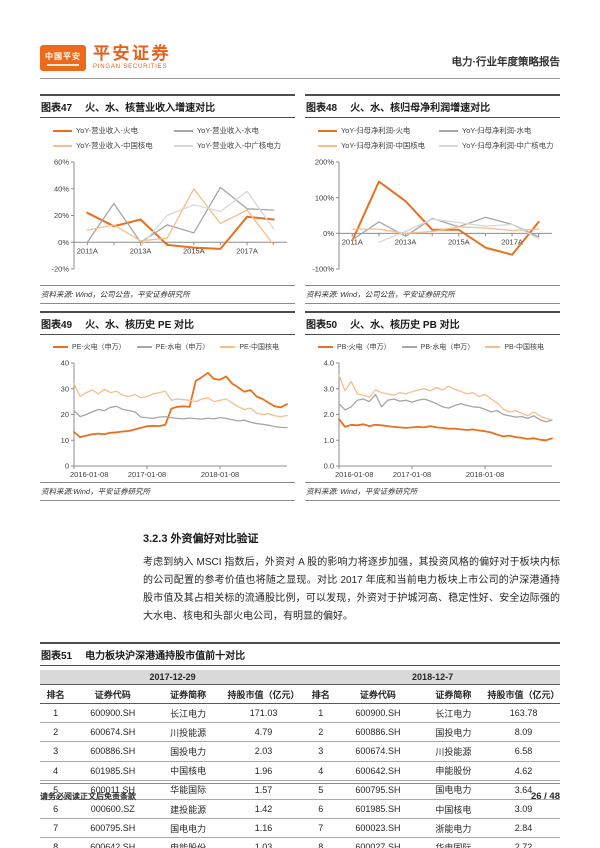  I want to click on legend-item: YoY-营业收入-水电, so click(234, 130).